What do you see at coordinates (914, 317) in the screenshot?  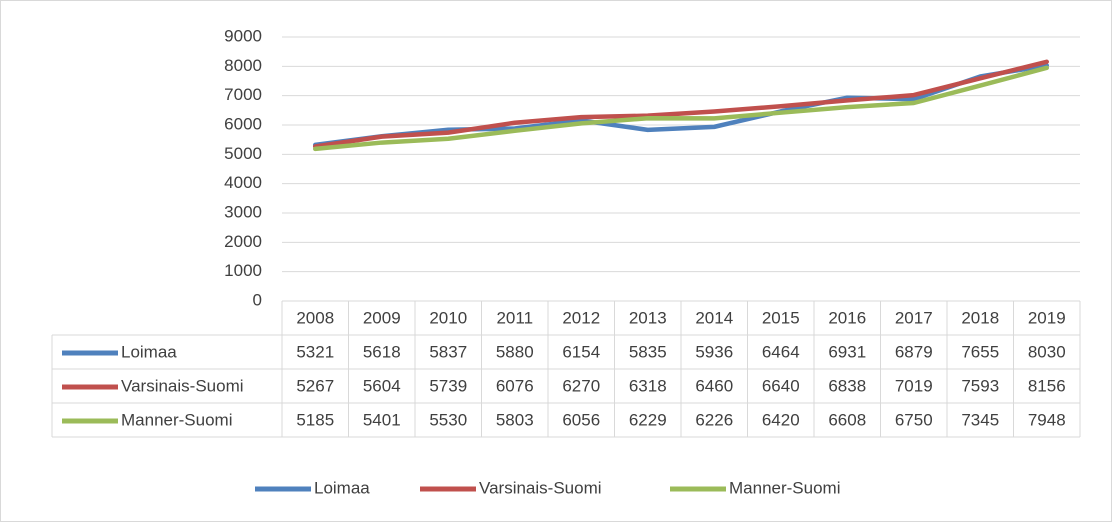 I see `x-tick-label: 2017` at bounding box center [914, 317].